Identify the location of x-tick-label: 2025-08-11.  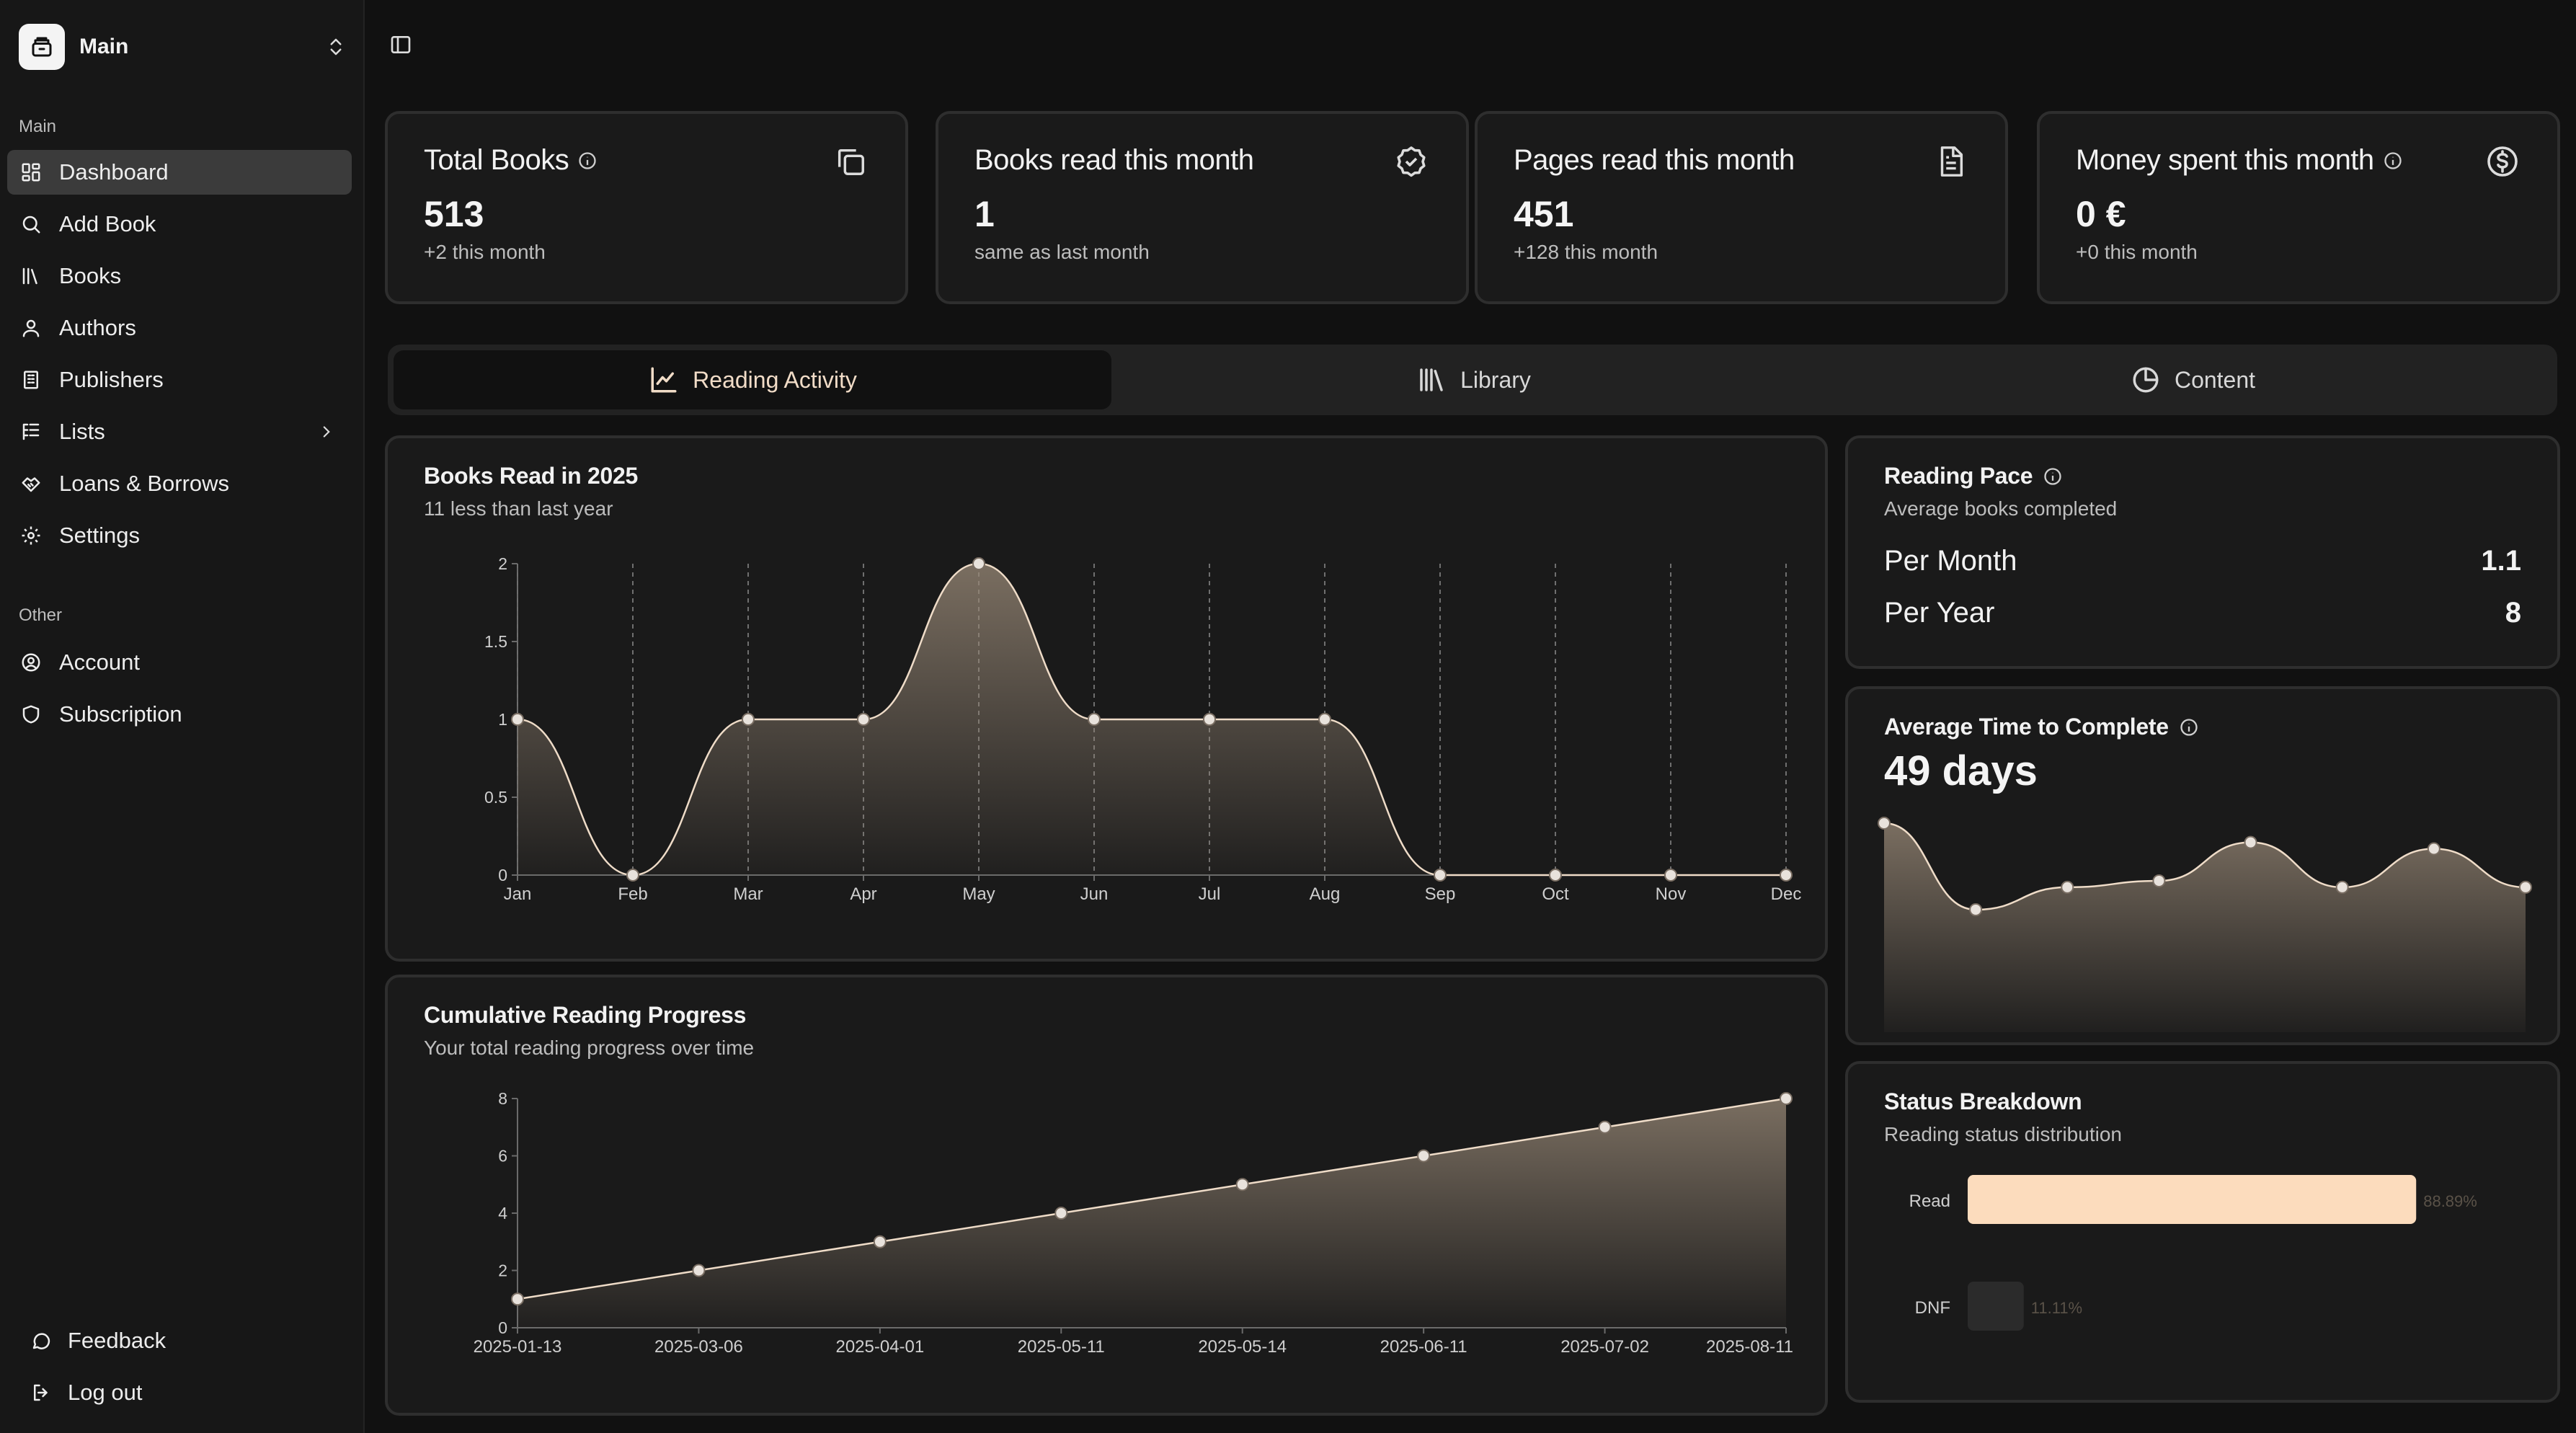
(1750, 1347).